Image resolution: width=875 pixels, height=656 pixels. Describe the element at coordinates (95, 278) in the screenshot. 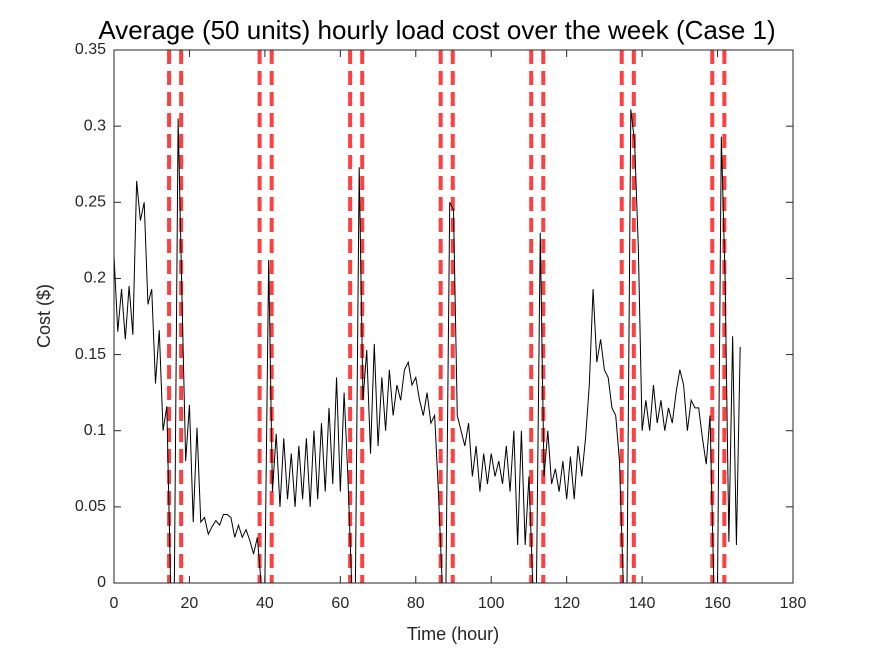

I see `y-tick-label: 0.2` at that location.